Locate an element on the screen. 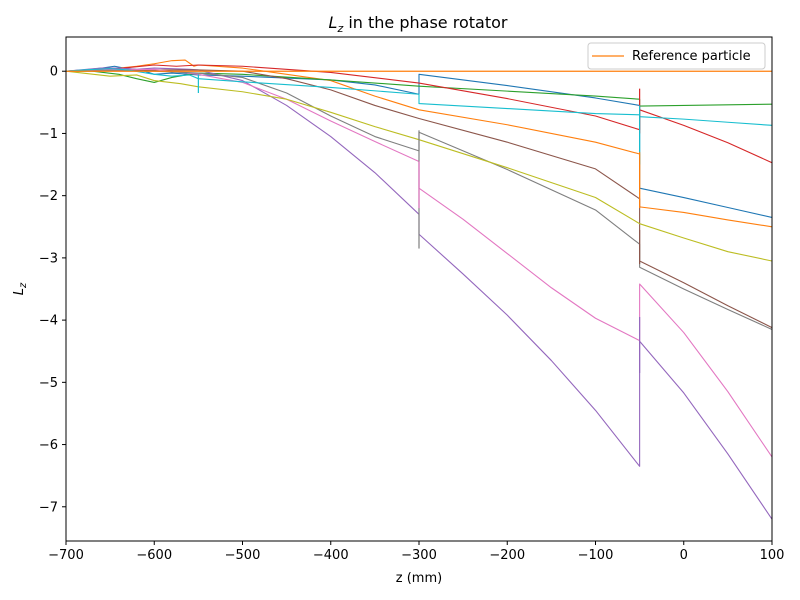 This screenshot has height=600, width=800. legend: Reference particle is located at coordinates (676, 56).